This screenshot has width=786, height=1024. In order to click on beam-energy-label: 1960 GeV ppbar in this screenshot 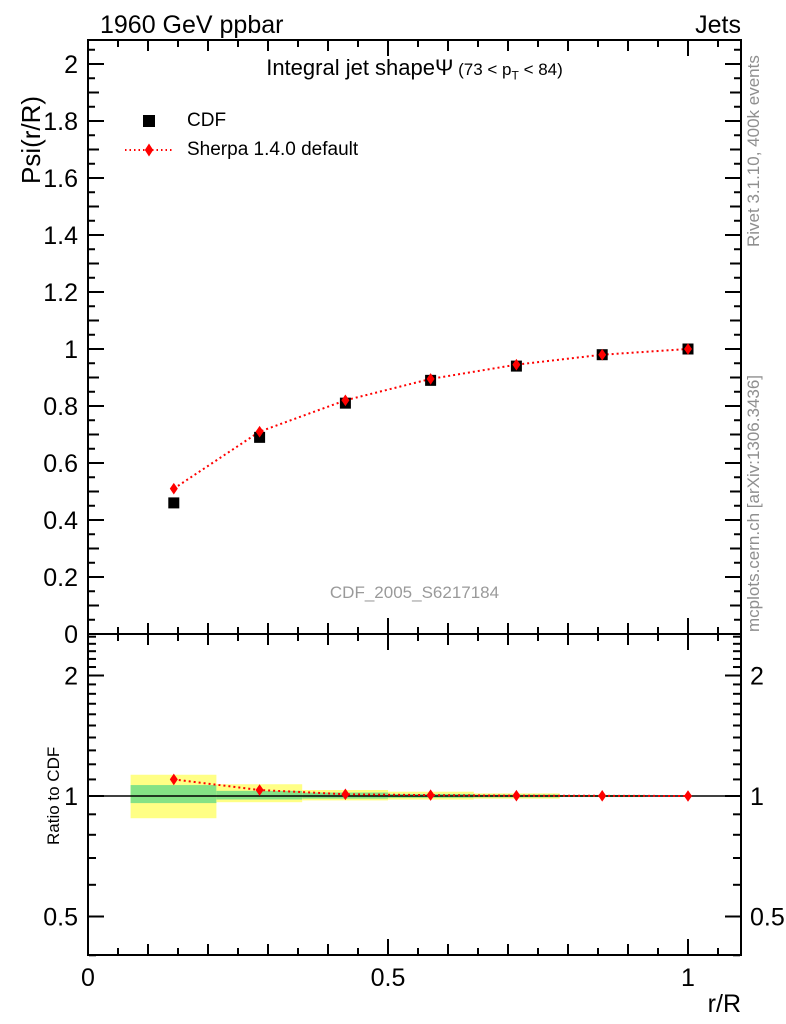, I will do `click(192, 25)`.